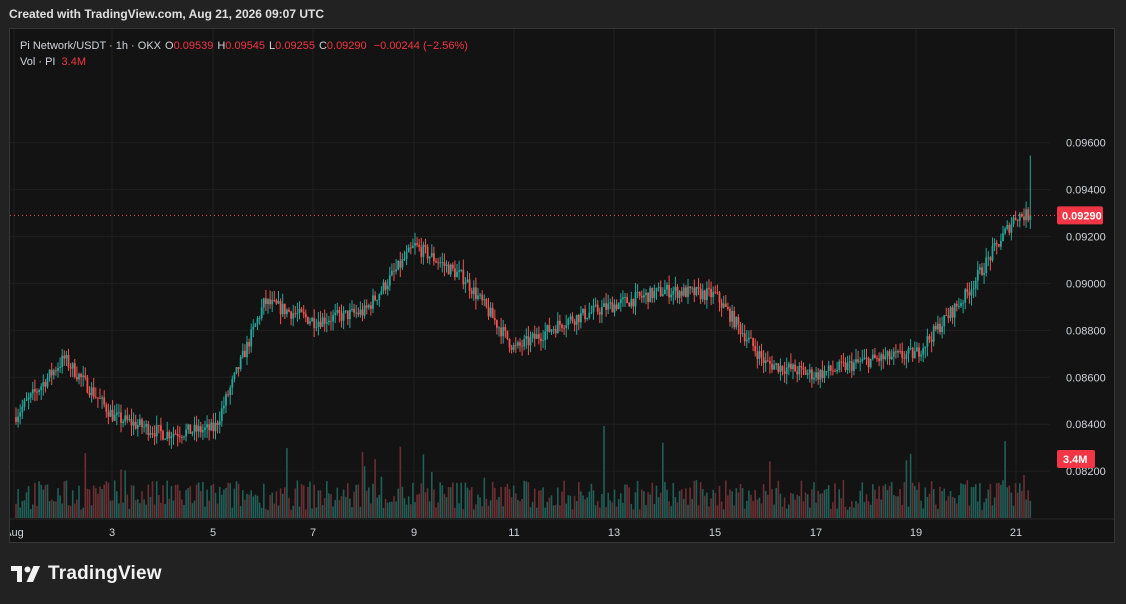 Image resolution: width=1126 pixels, height=604 pixels. I want to click on tradingview-branding: TradingView, so click(86, 574).